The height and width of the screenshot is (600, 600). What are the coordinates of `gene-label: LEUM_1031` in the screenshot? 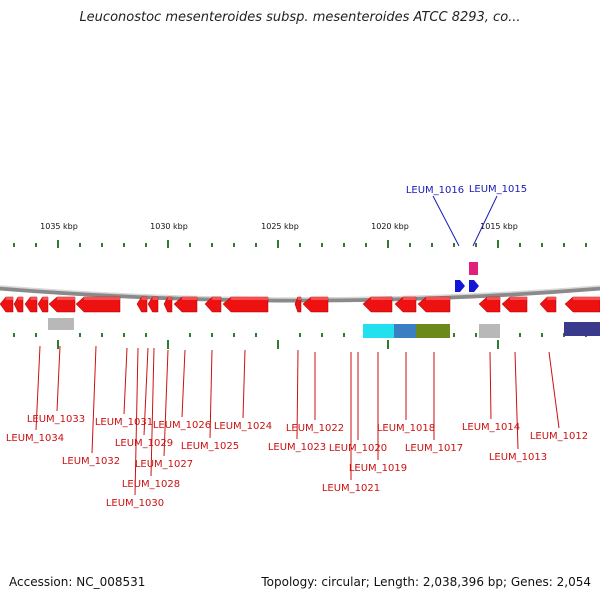 It's located at (124, 422).